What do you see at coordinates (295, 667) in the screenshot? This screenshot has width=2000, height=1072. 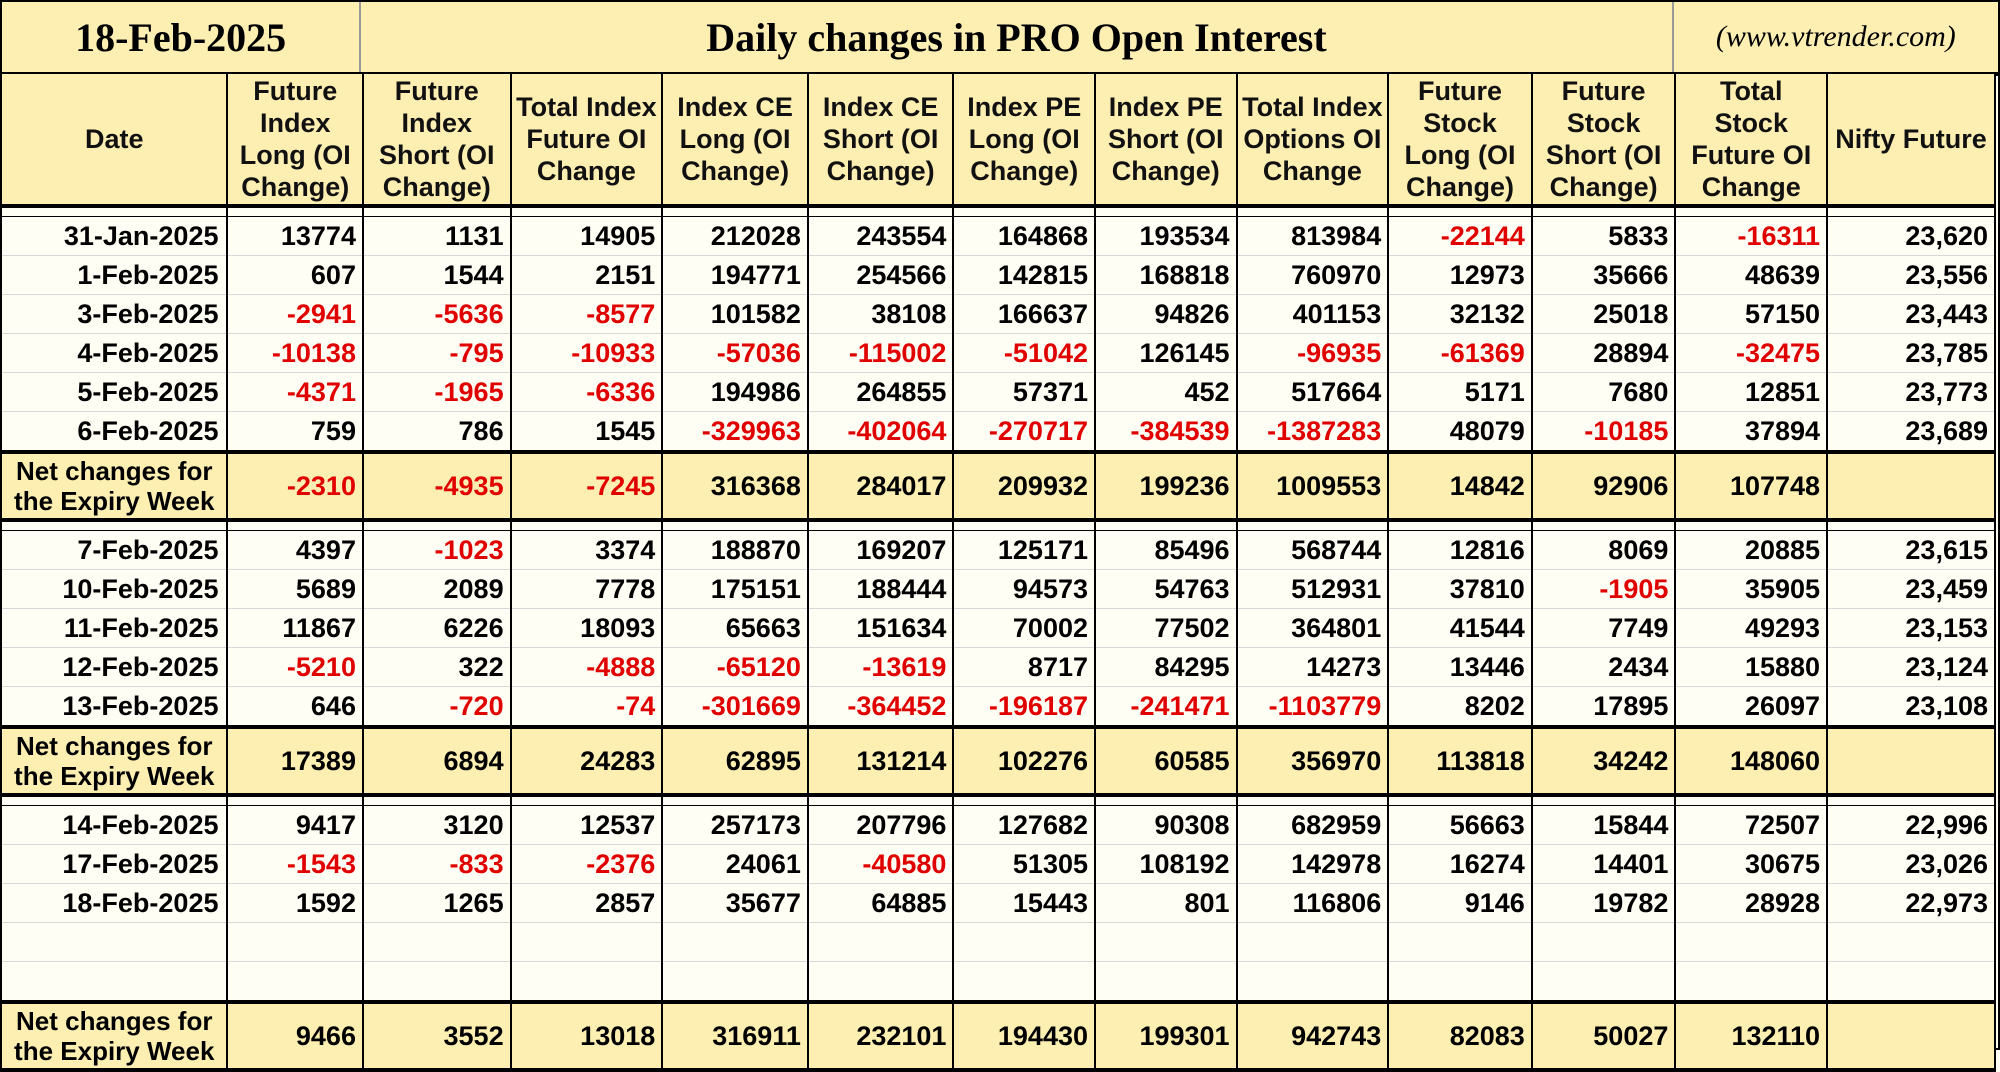 I see `value-cell: -5210` at bounding box center [295, 667].